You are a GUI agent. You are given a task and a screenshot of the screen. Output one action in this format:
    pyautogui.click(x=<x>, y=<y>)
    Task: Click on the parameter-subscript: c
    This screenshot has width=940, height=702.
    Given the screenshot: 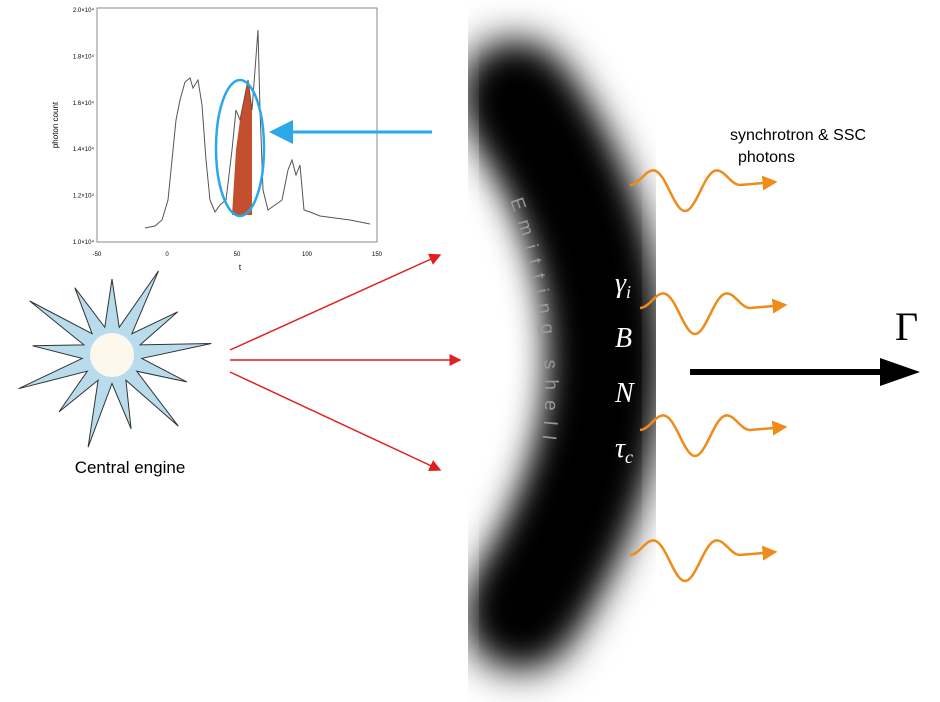 What is the action you would take?
    pyautogui.click(x=629, y=457)
    